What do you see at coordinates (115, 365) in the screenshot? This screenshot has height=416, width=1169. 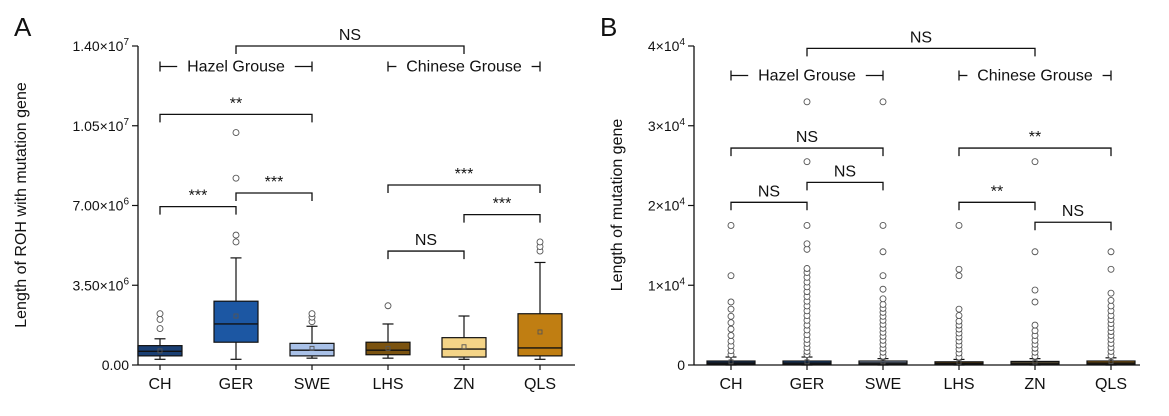 I see `y-tick-label: 0.00` at bounding box center [115, 365].